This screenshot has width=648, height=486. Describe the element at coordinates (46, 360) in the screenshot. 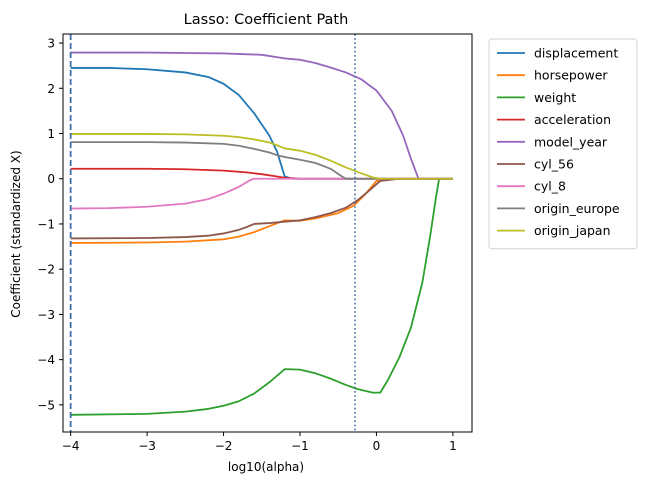

I see `y-tick-label: −4` at that location.